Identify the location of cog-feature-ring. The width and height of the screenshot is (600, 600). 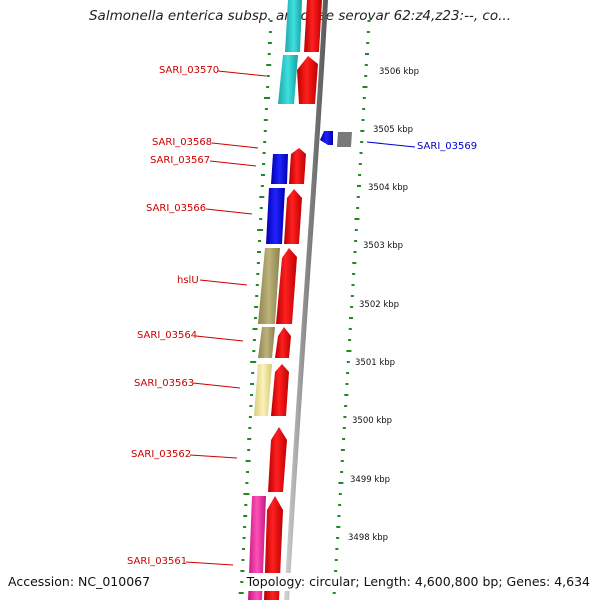
(275, 300).